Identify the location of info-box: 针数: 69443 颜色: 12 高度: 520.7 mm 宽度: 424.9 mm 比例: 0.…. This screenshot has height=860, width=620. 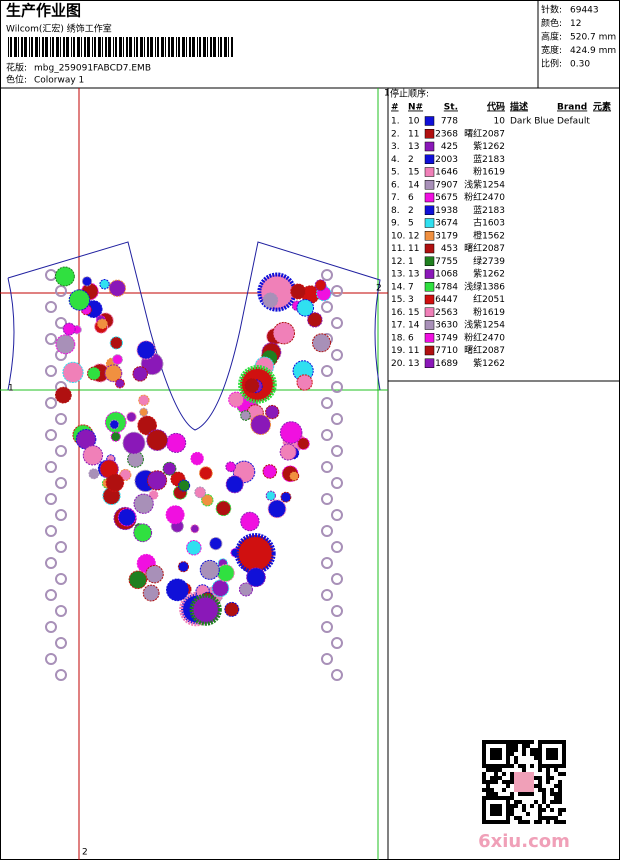
(578, 37).